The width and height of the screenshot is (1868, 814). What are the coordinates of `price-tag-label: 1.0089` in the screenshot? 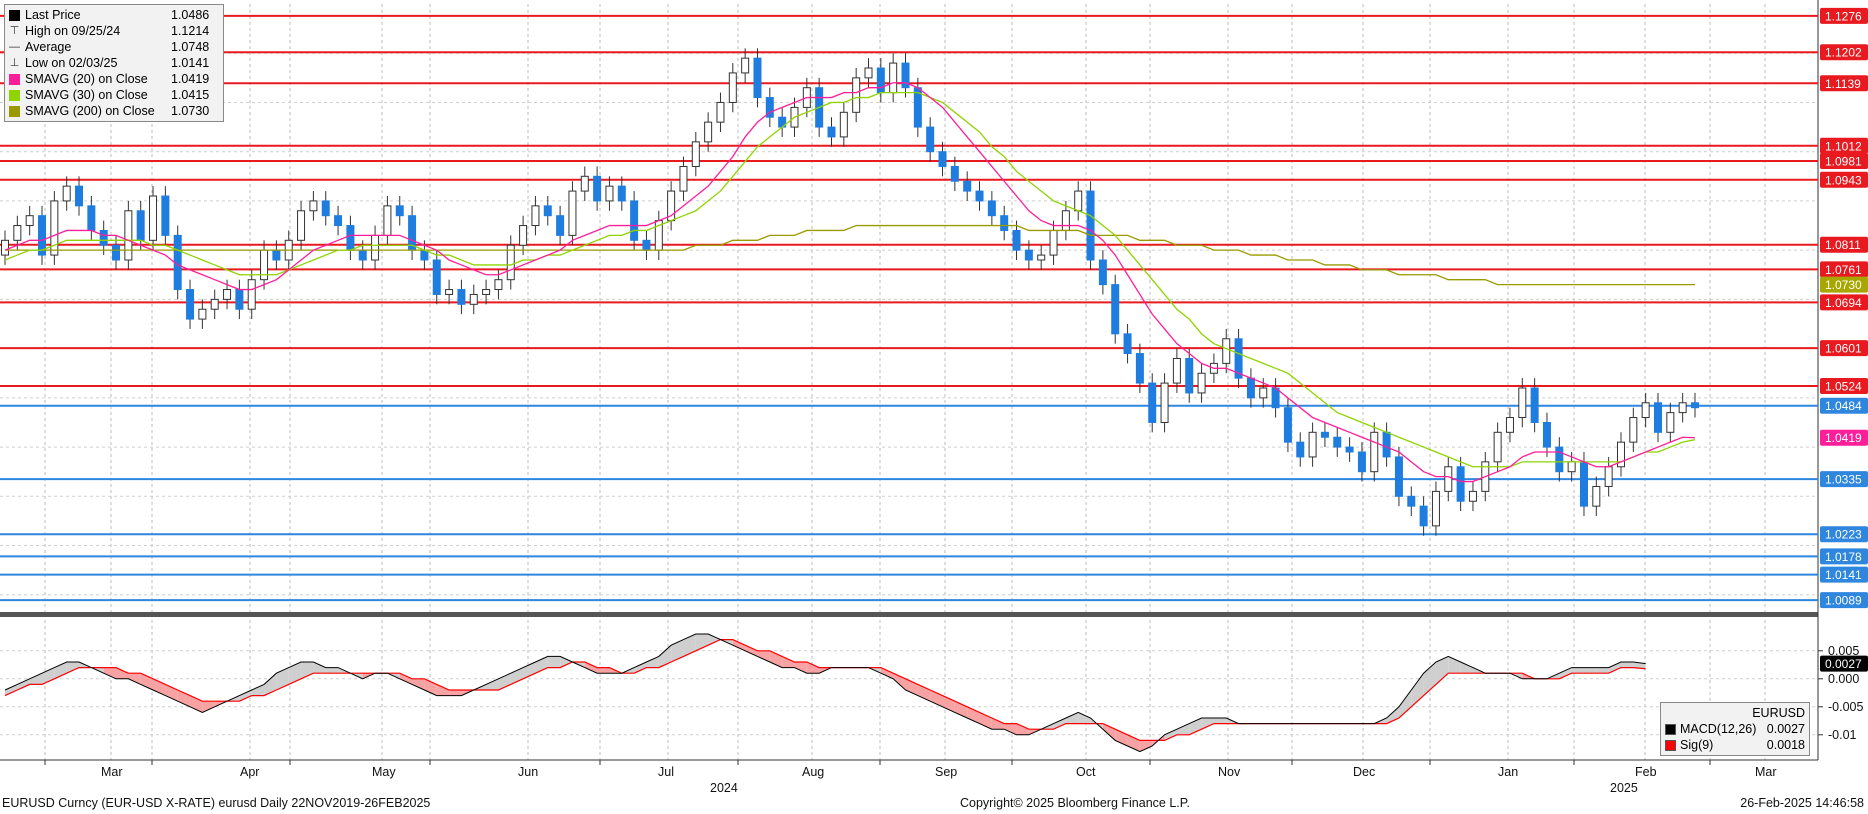 It's located at (1843, 601).